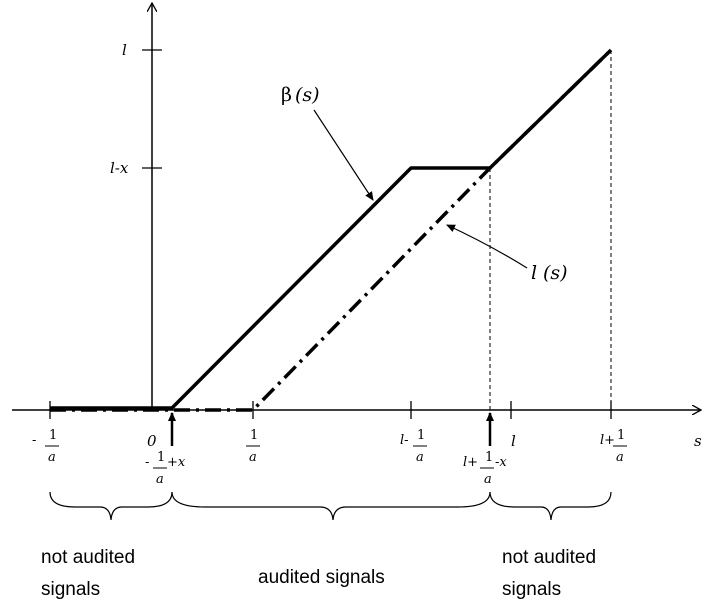  I want to click on region-middle-label: audited signals, so click(321, 577).